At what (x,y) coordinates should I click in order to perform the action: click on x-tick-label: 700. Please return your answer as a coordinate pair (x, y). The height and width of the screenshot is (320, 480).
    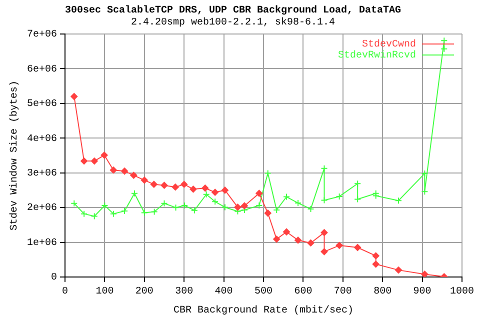
    Looking at the image, I should click on (343, 292).